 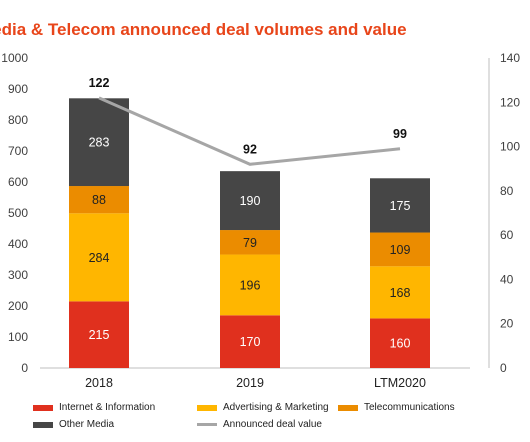 I want to click on bar-value-label: 170, so click(x=250, y=342).